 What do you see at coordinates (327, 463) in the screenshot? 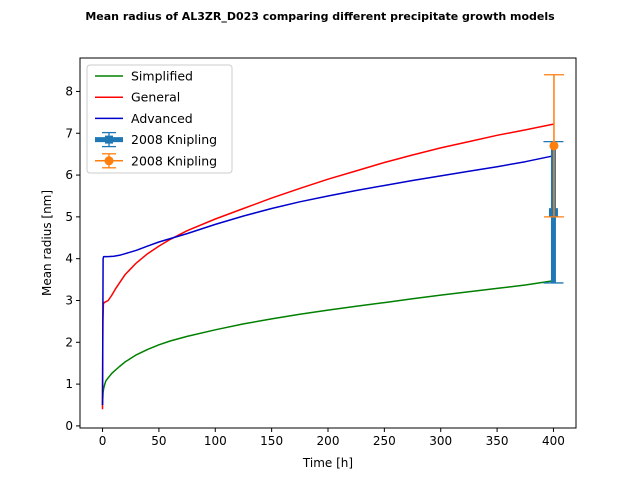
I see `x-axis-label: Time [h]` at bounding box center [327, 463].